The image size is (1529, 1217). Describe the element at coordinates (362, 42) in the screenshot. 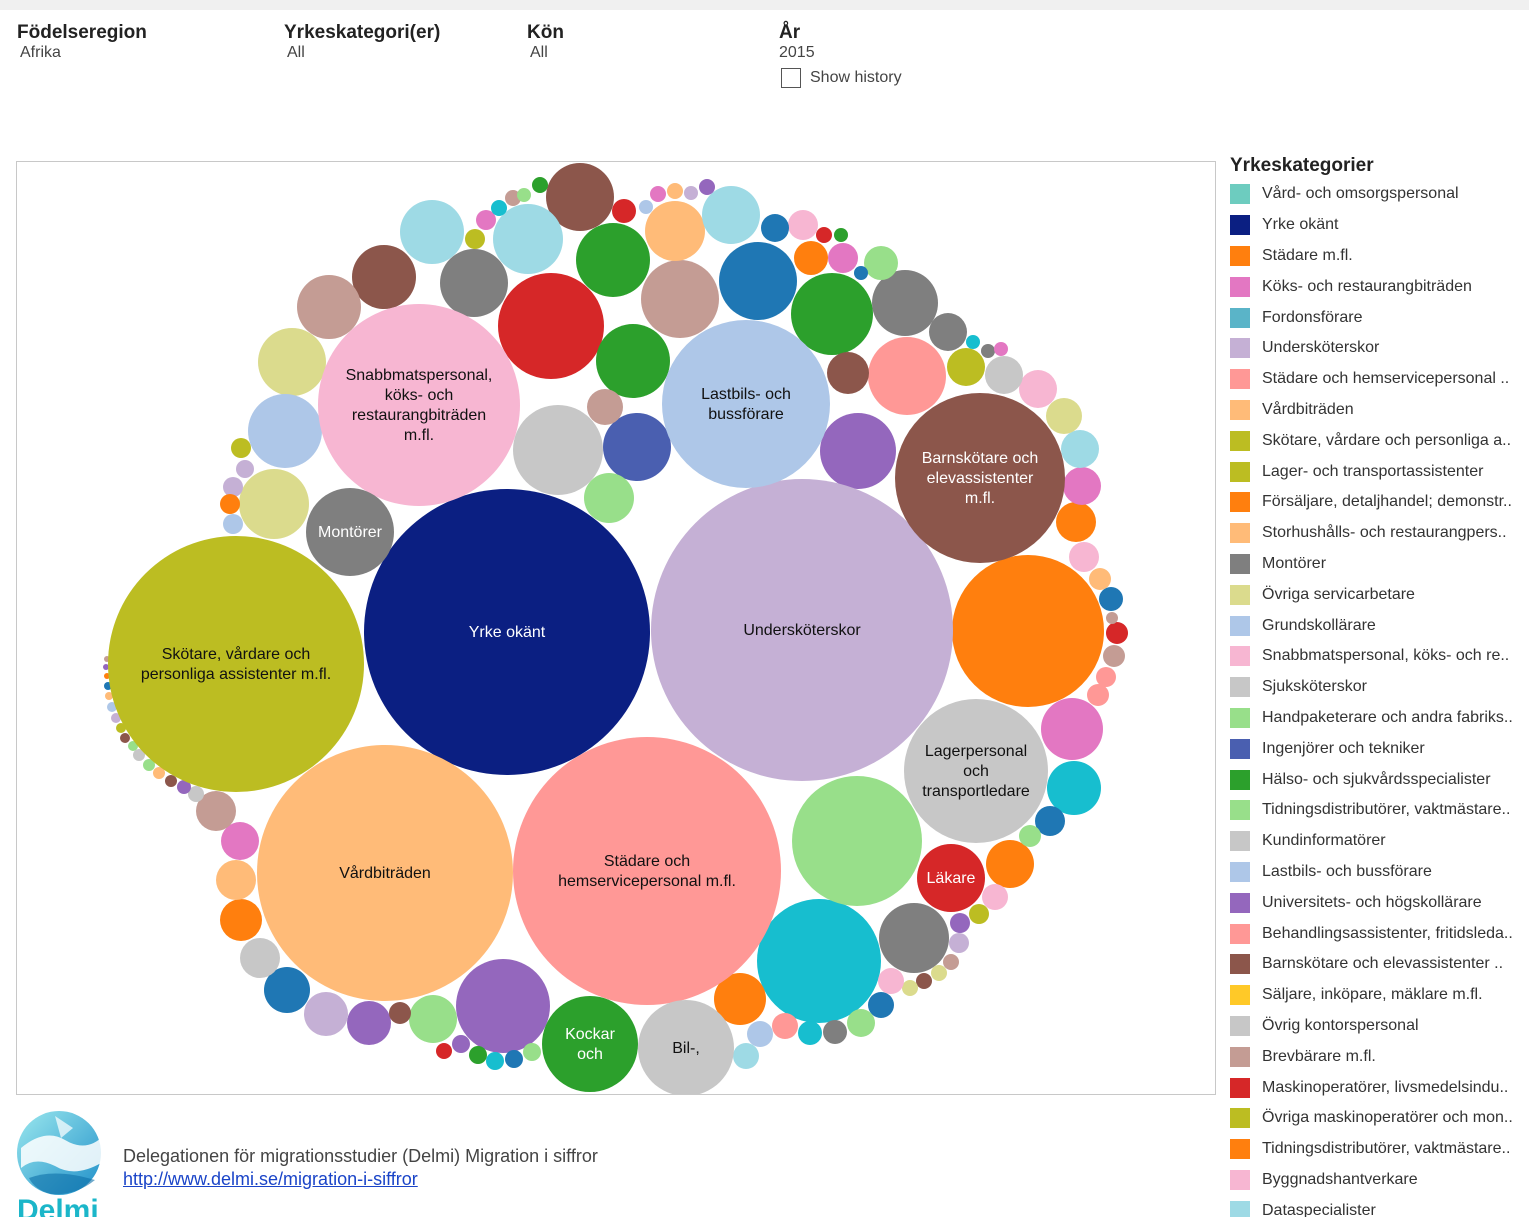

I see `filter-yrkeskategorier: Yrkeskategori(er) All` at that location.